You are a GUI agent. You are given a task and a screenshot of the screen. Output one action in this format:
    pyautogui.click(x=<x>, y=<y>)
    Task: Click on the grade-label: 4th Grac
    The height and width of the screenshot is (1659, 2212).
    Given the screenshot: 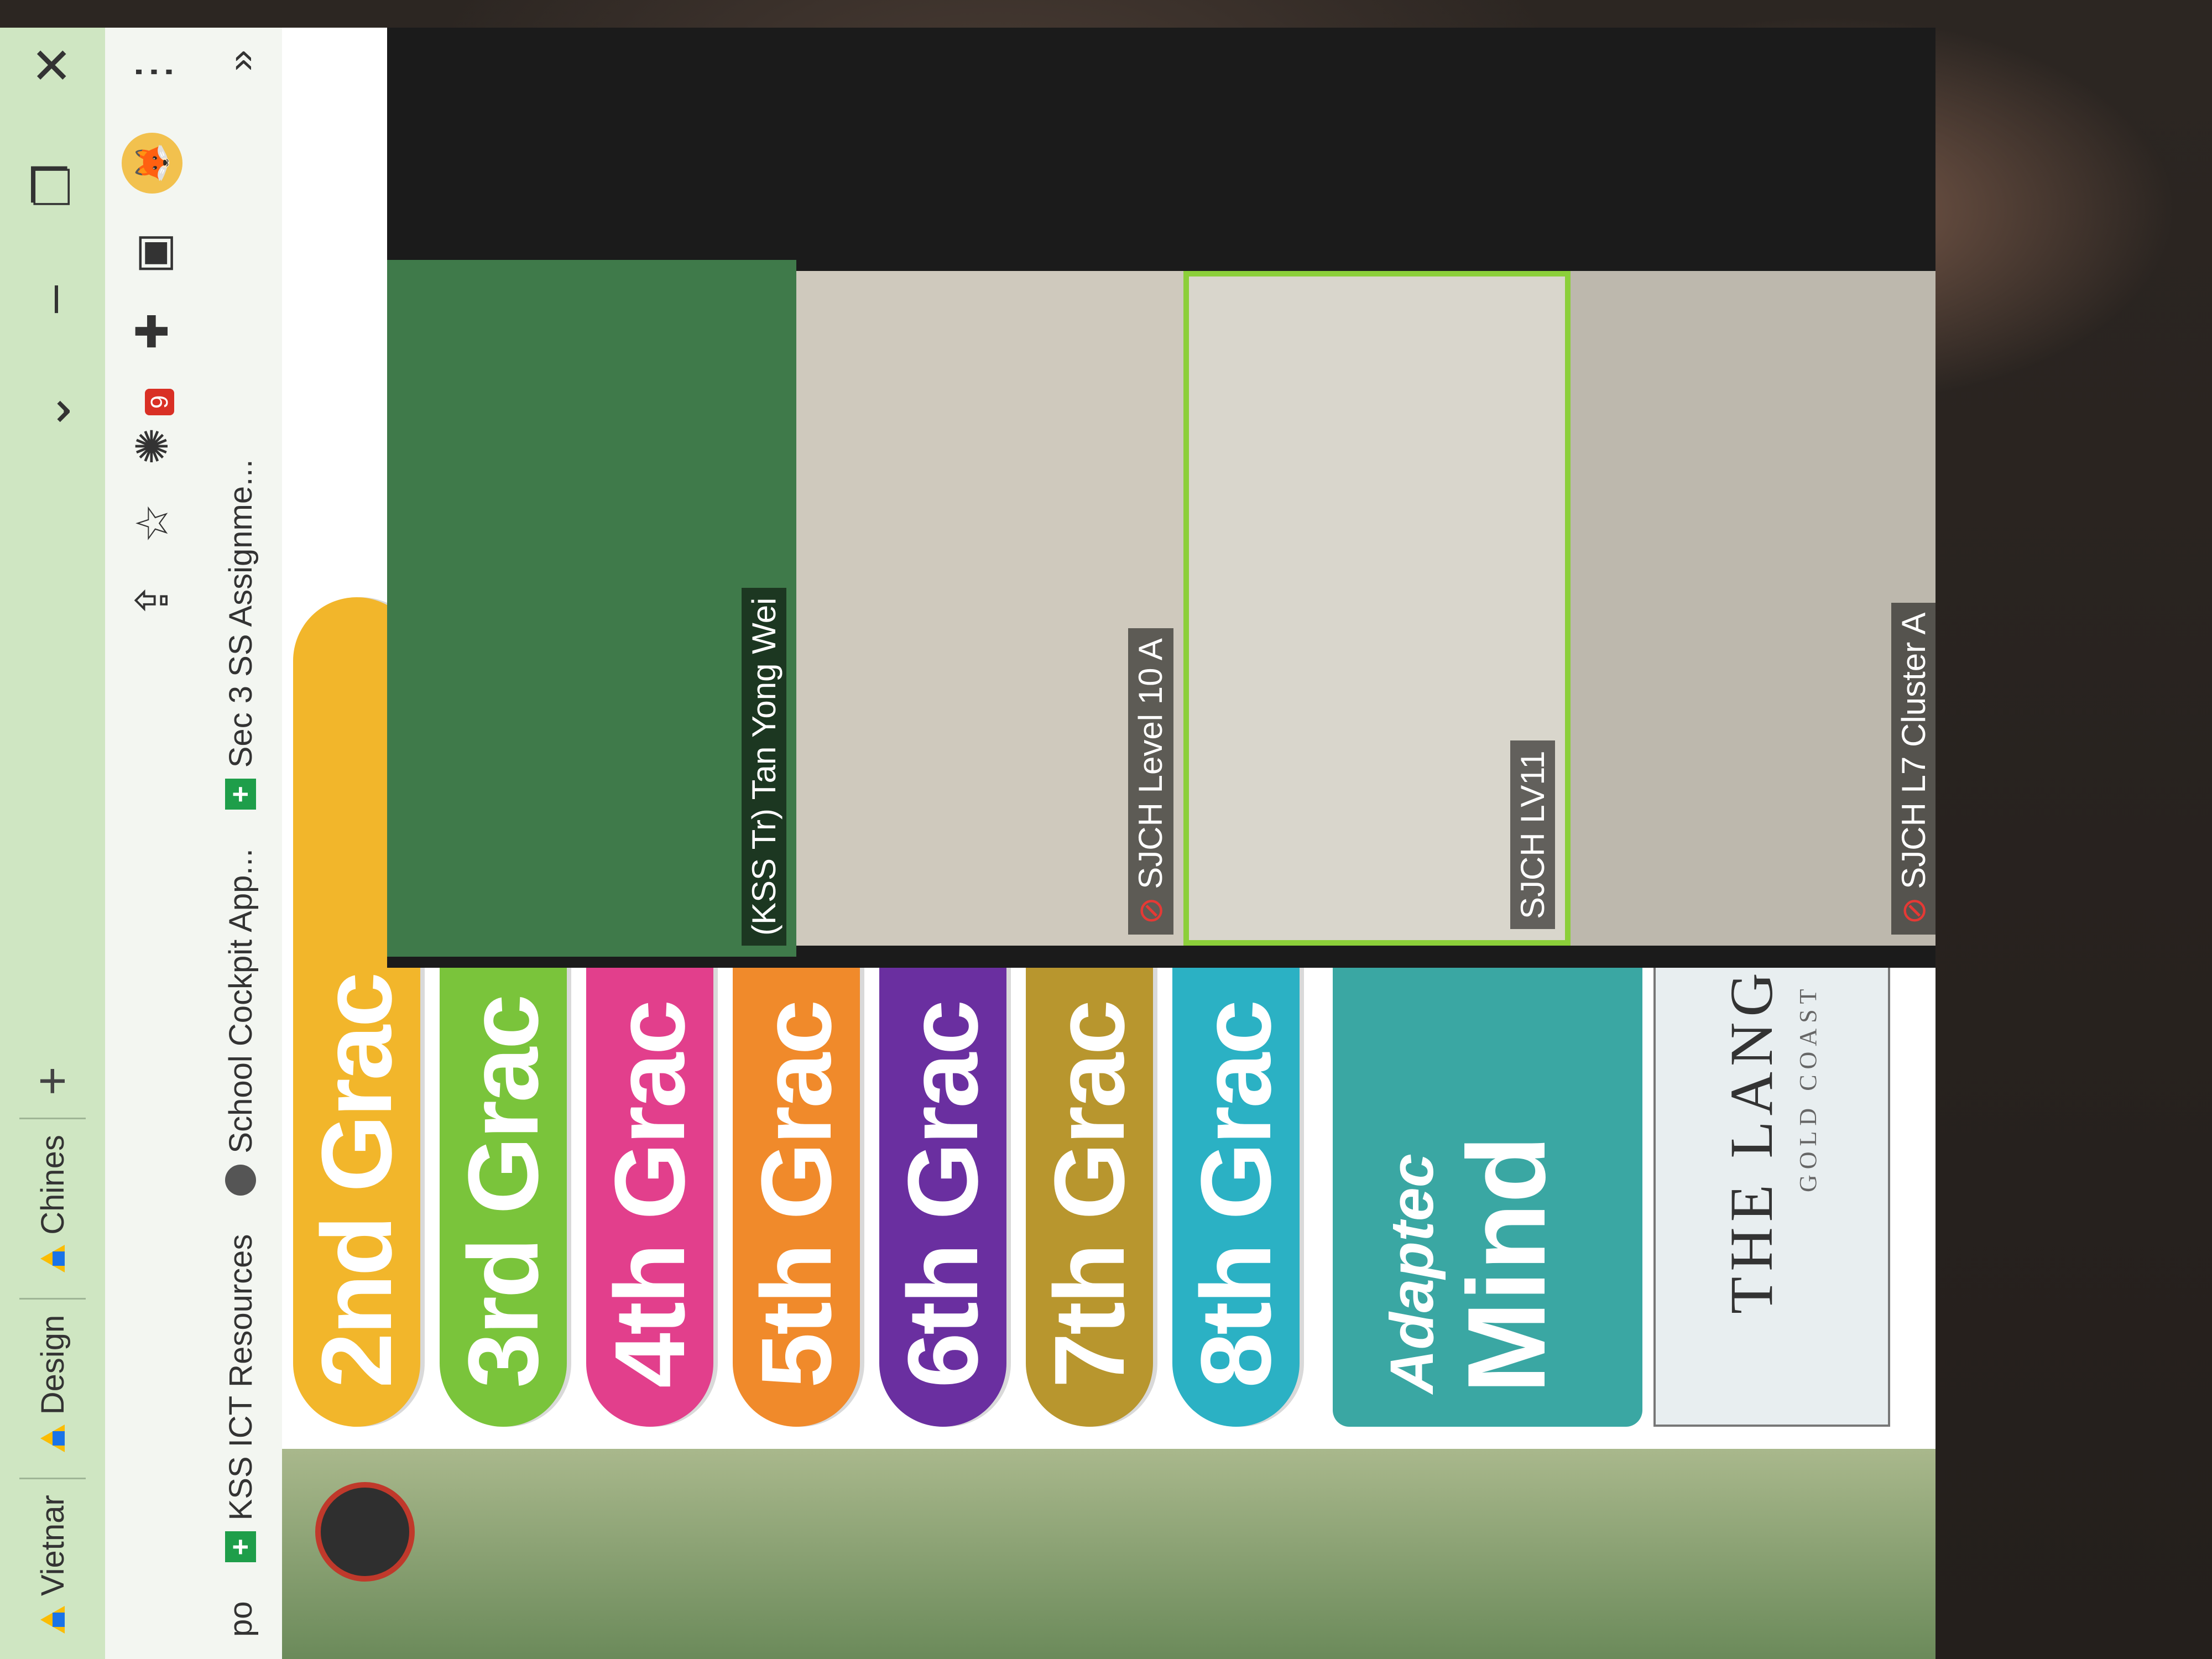 What is the action you would take?
    pyautogui.click(x=650, y=1194)
    